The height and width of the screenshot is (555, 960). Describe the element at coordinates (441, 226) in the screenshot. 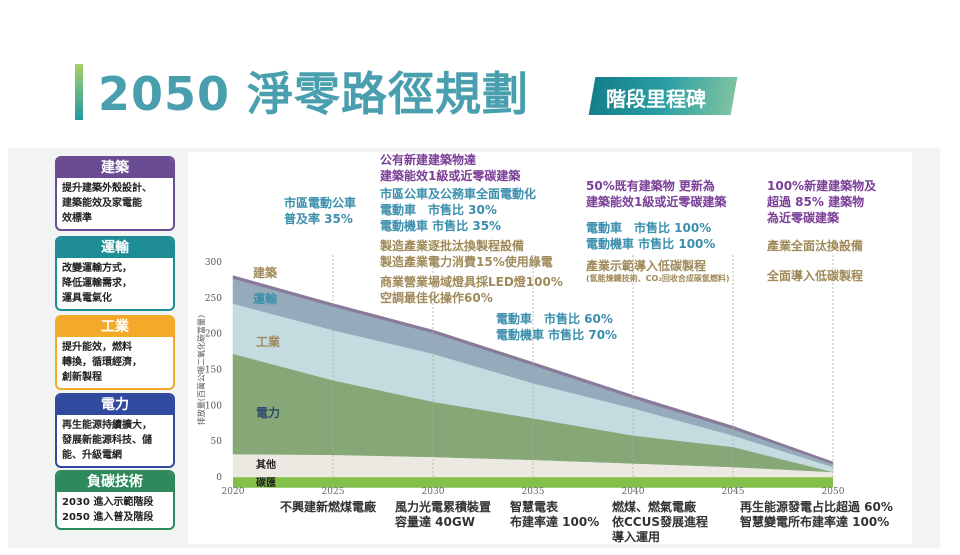

I see `annotation-line: 電動機車 市售比 35%` at that location.